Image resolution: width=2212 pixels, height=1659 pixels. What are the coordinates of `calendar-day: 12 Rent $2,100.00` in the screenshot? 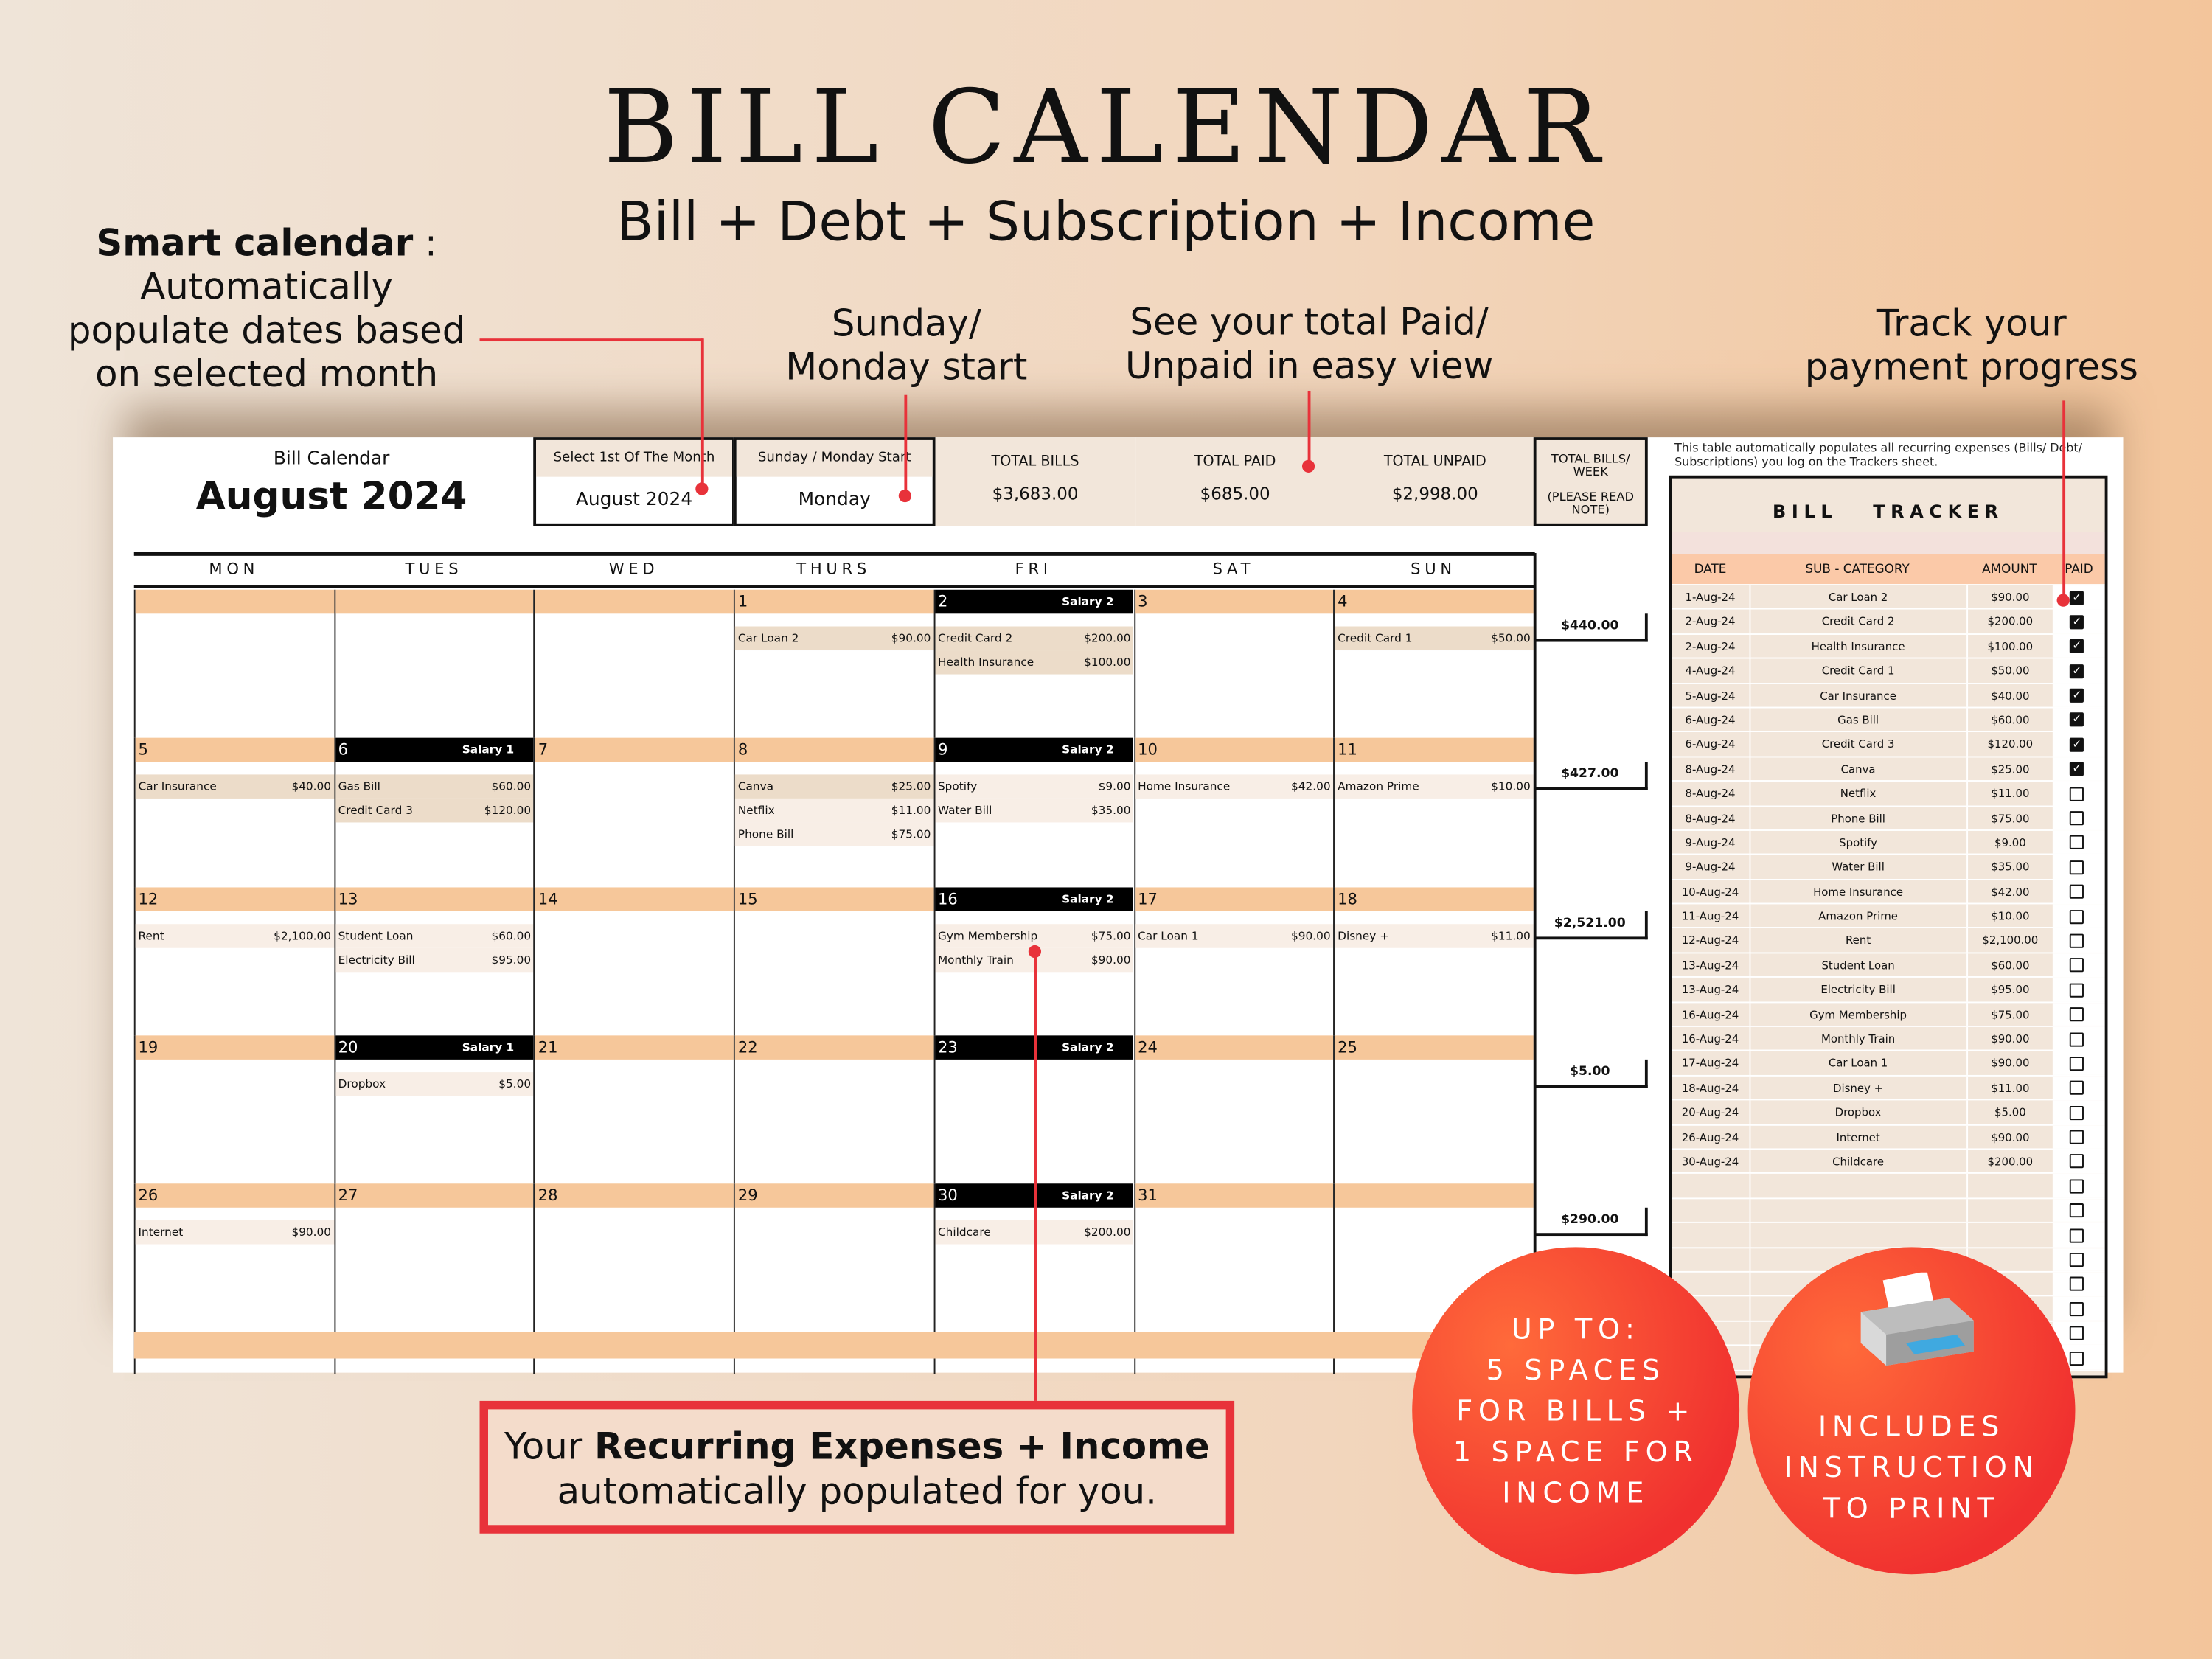 It's located at (233, 961).